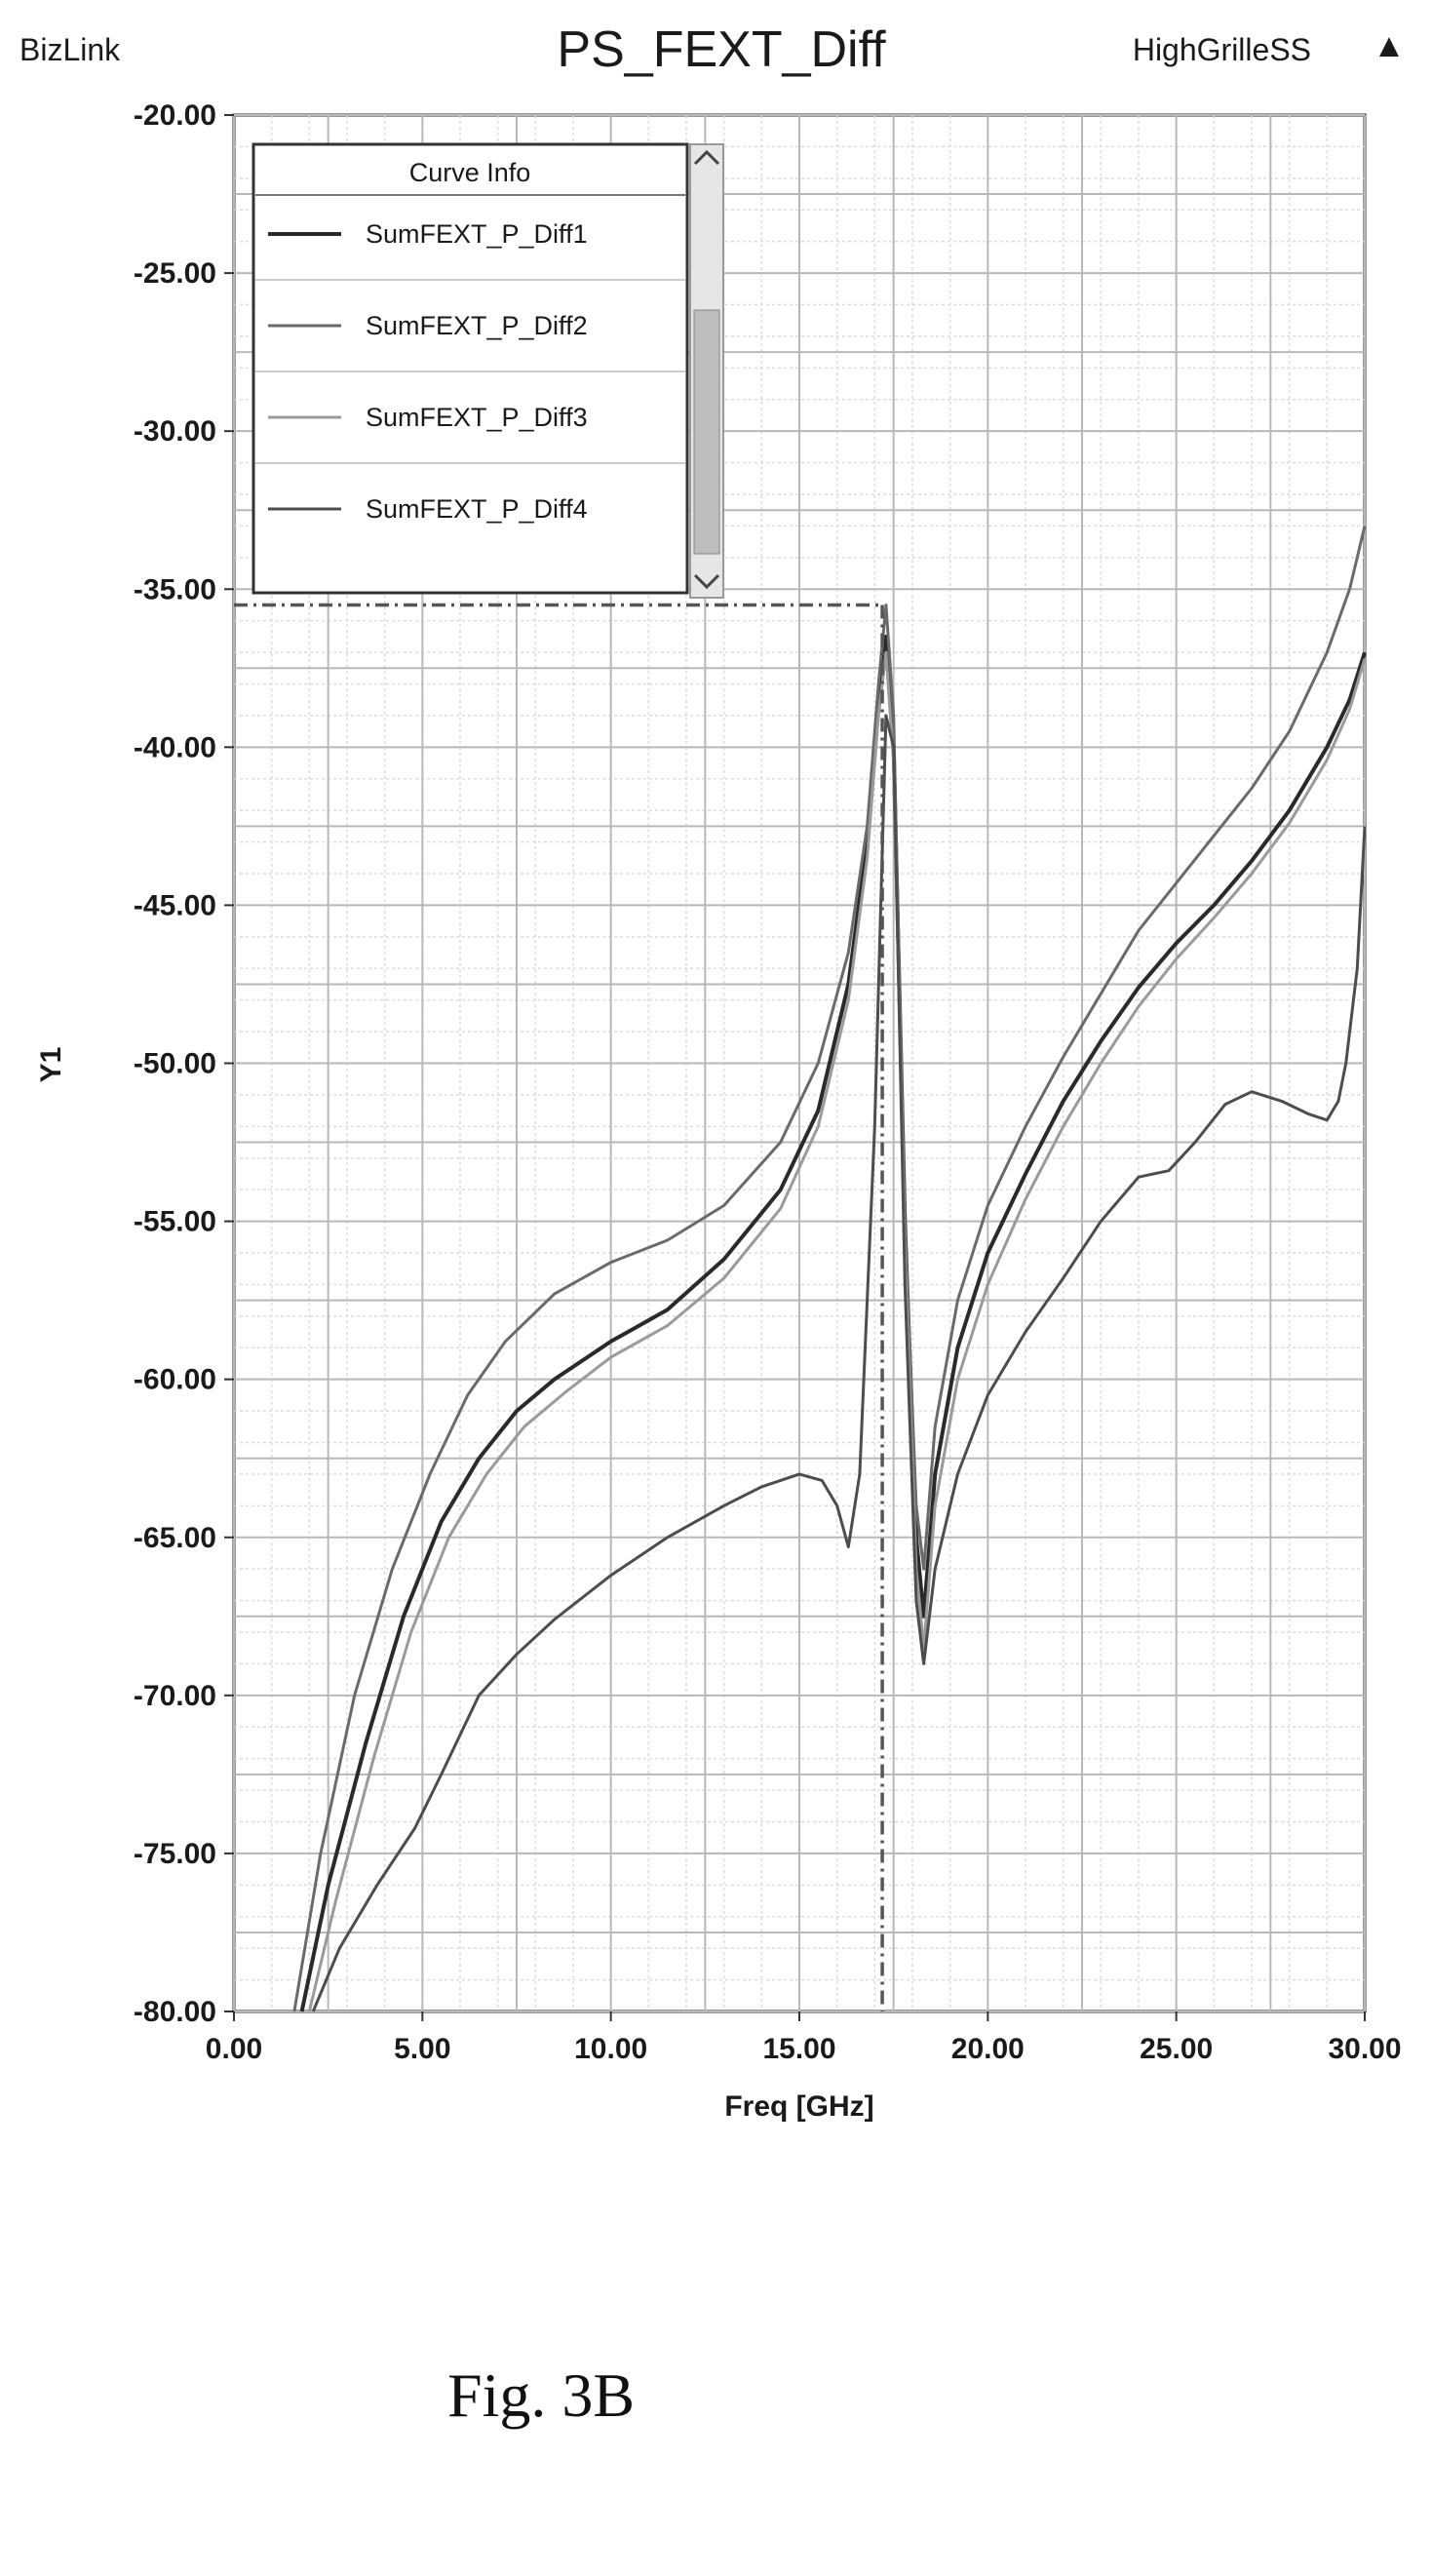 This screenshot has width=1432, height=2576. Describe the element at coordinates (706, 581) in the screenshot. I see `scroll-down-icon` at that location.